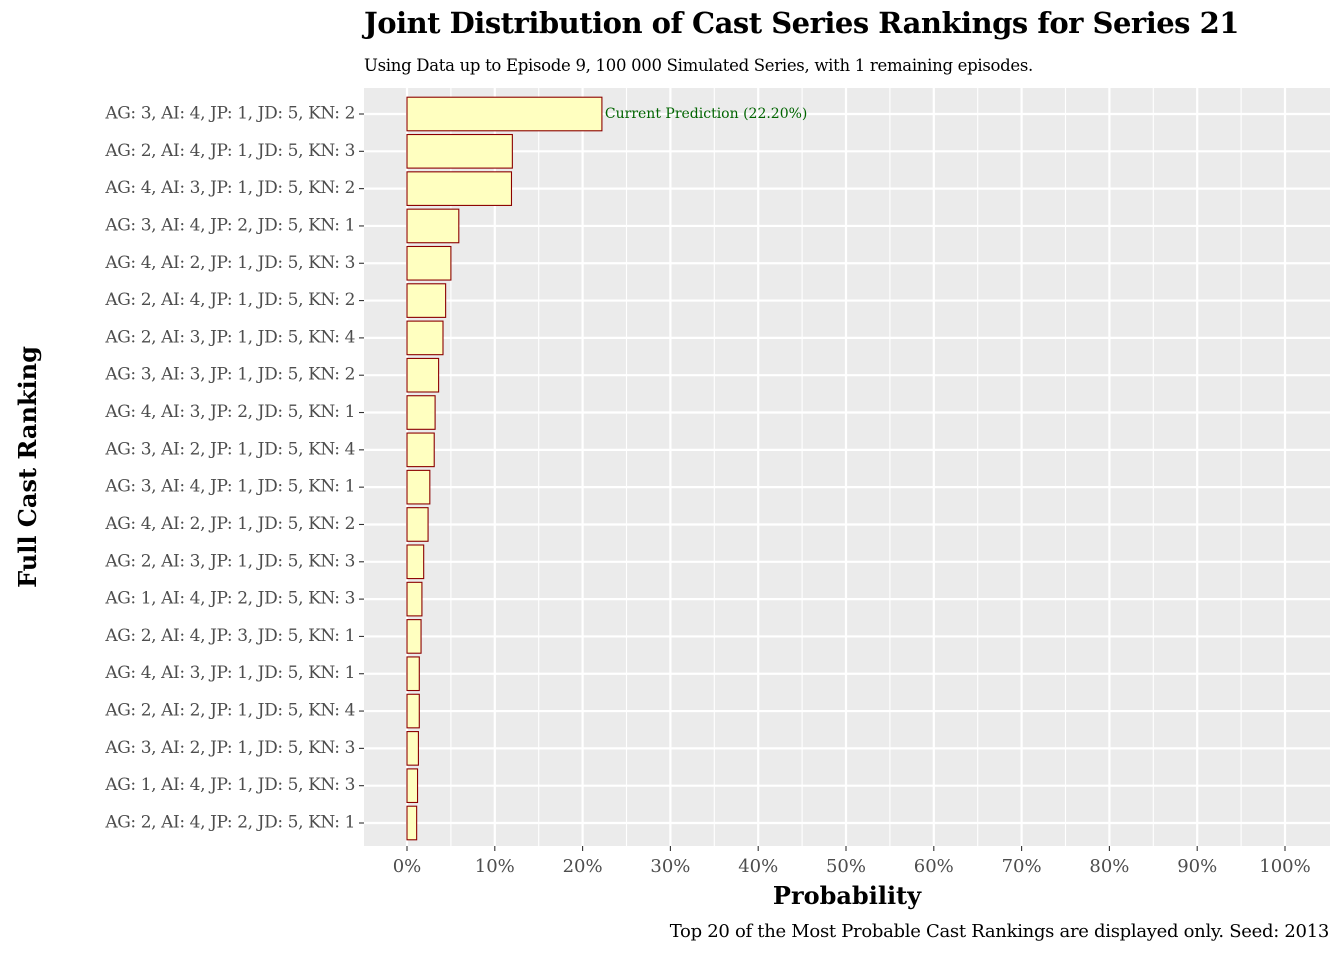 The height and width of the screenshot is (960, 1344). Describe the element at coordinates (27, 467) in the screenshot. I see `y-axis-title: Full Cast Ranking` at that location.